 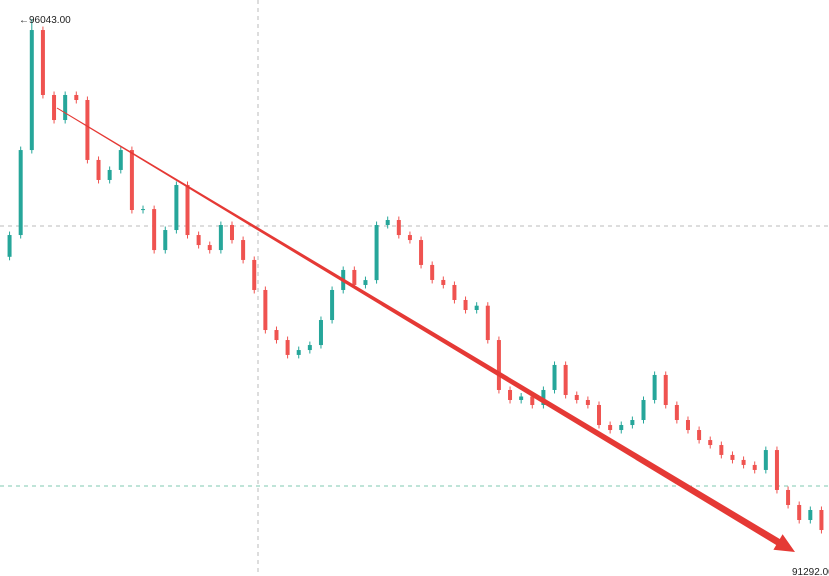 What do you see at coordinates (810, 571) in the screenshot?
I see `low-price-label: 91292.00` at bounding box center [810, 571].